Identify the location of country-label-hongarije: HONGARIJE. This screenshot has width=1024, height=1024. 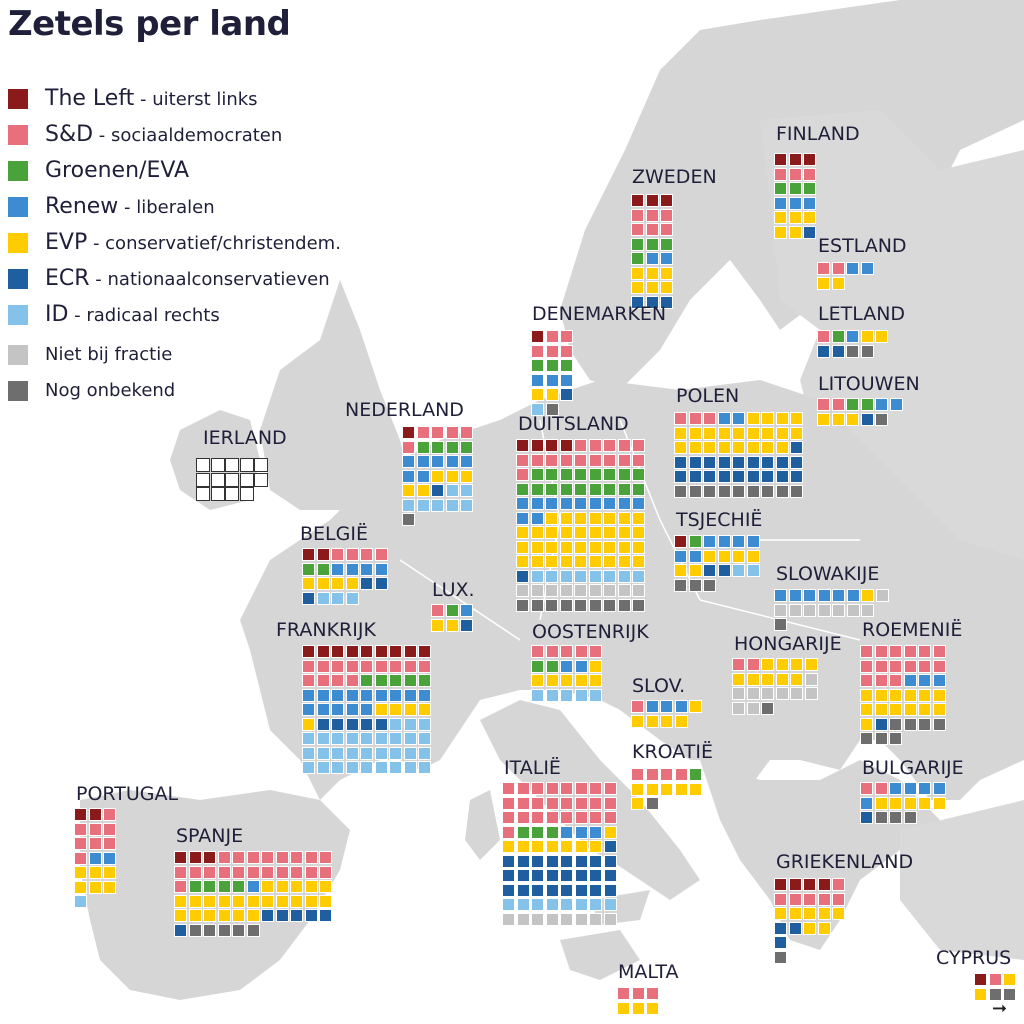
(788, 644).